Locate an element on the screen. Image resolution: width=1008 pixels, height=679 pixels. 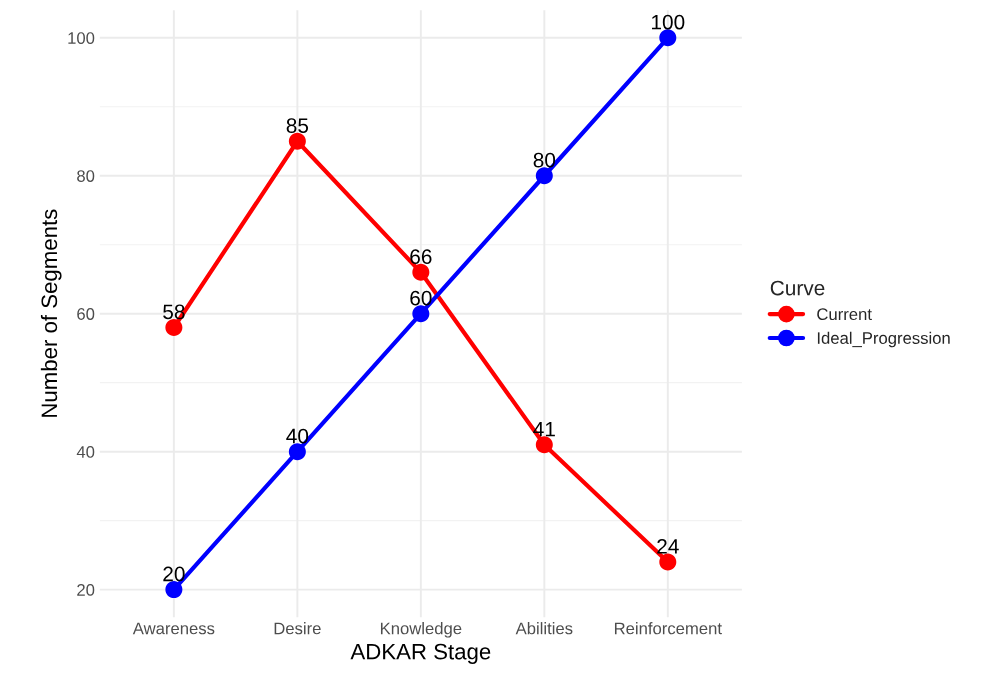
data-label: 40 is located at coordinates (297, 436).